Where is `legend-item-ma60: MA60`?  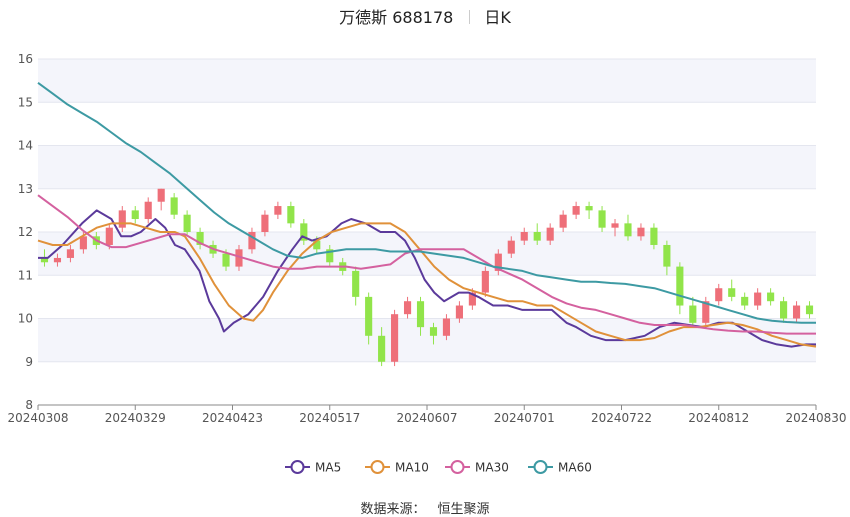
legend-item-ma60: MA60 is located at coordinates (560, 467).